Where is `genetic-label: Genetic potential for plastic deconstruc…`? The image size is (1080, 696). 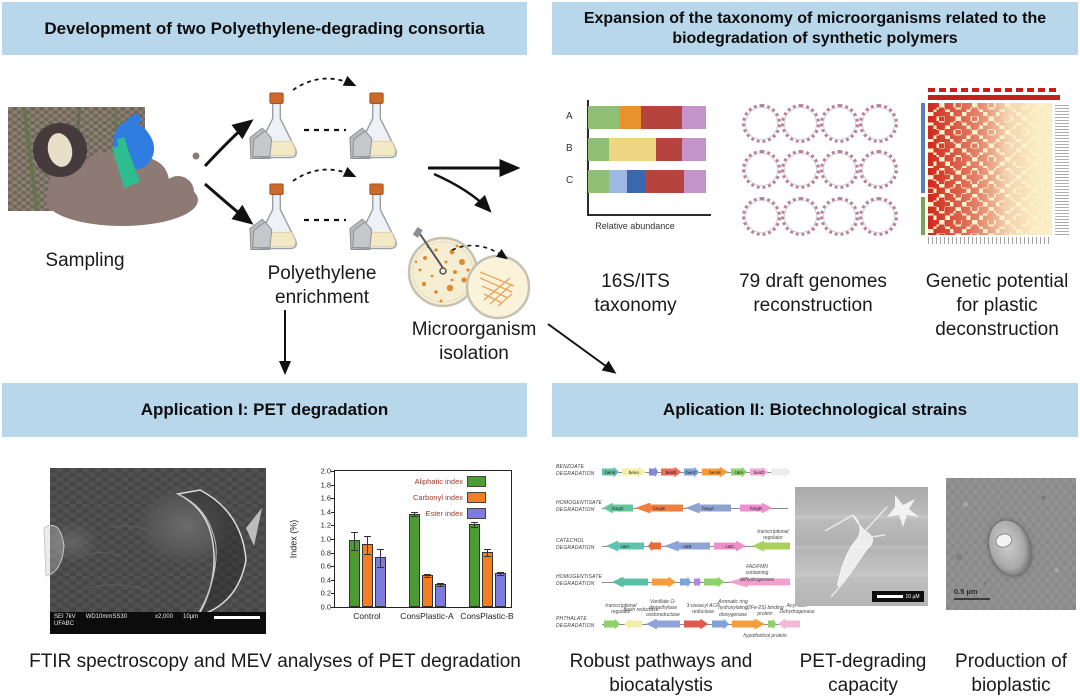 genetic-label: Genetic potential for plastic deconstruc… is located at coordinates (997, 305).